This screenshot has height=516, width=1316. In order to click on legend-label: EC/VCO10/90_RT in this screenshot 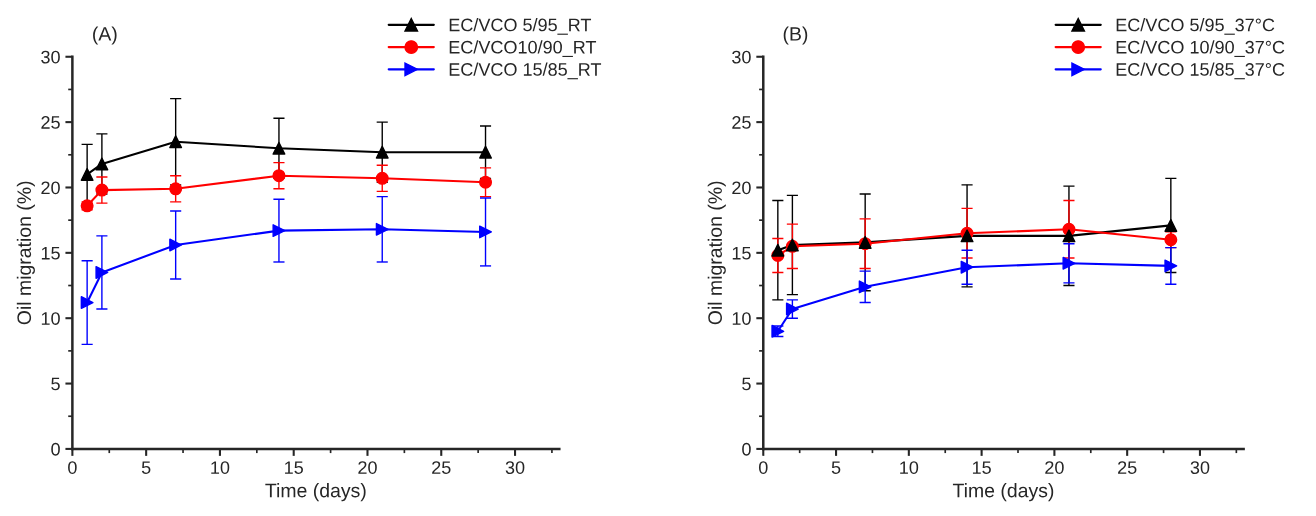, I will do `click(523, 49)`.